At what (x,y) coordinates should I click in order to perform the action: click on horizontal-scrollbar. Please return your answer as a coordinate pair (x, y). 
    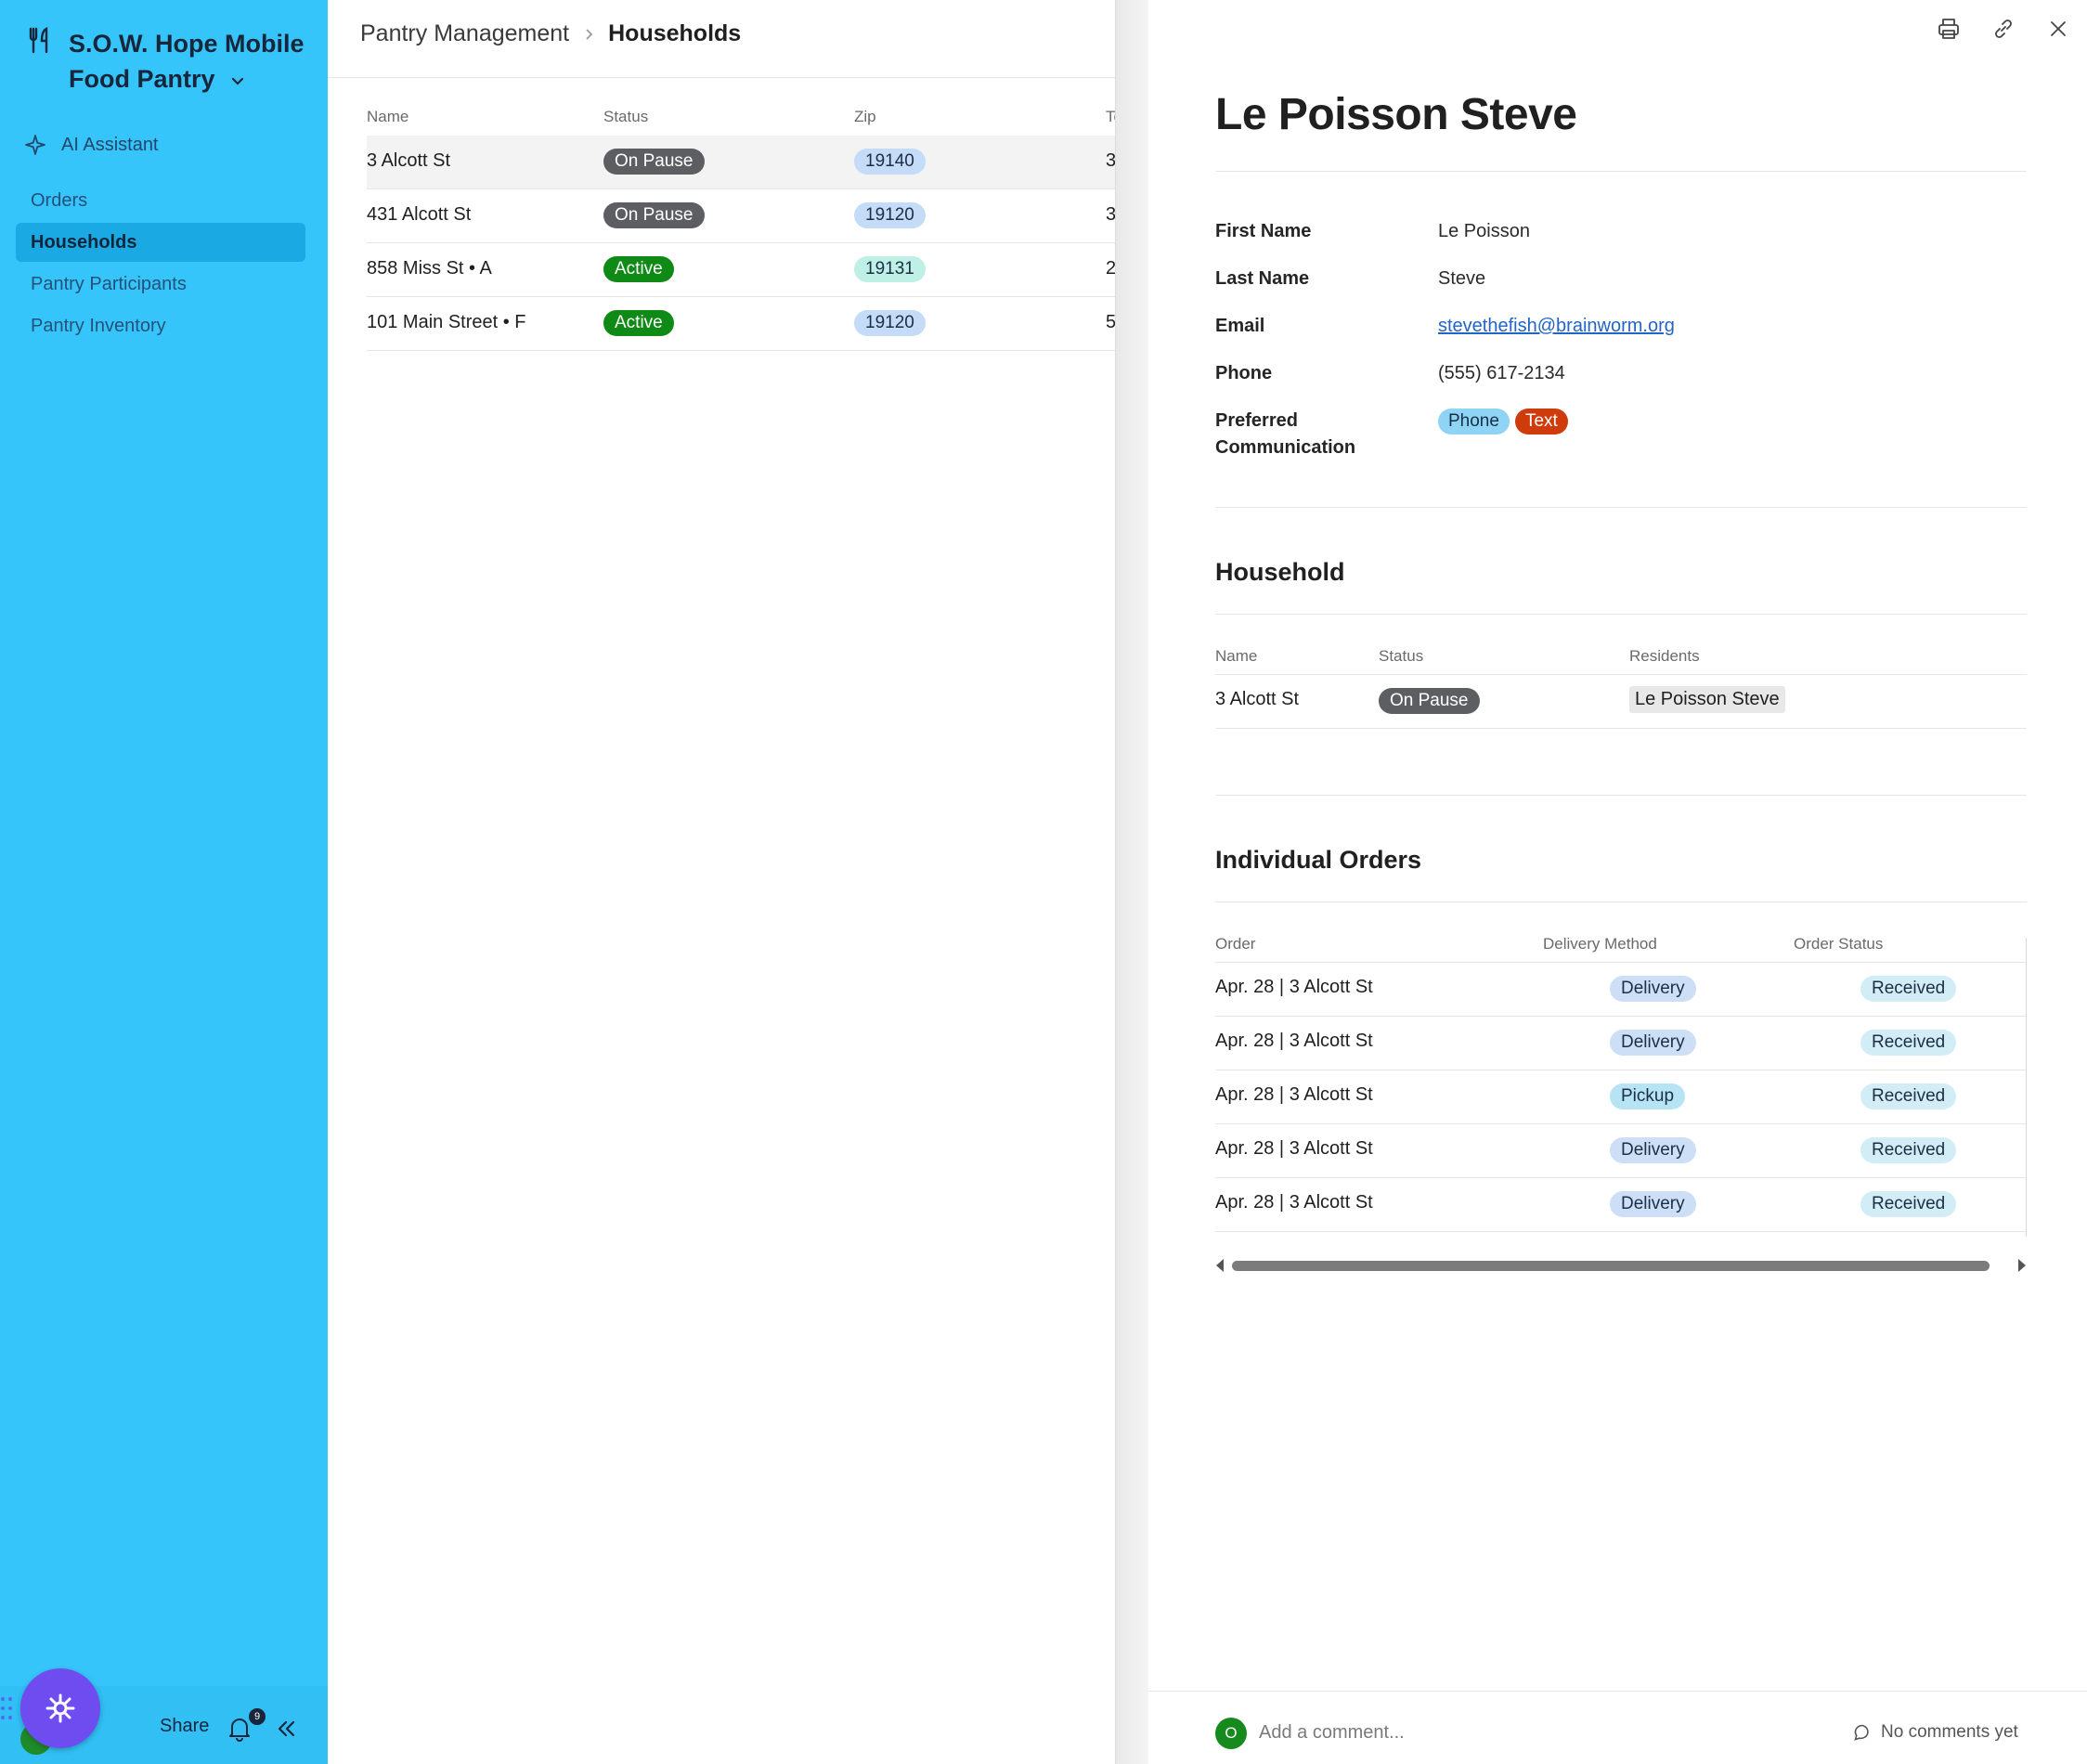
    Looking at the image, I should click on (1621, 1265).